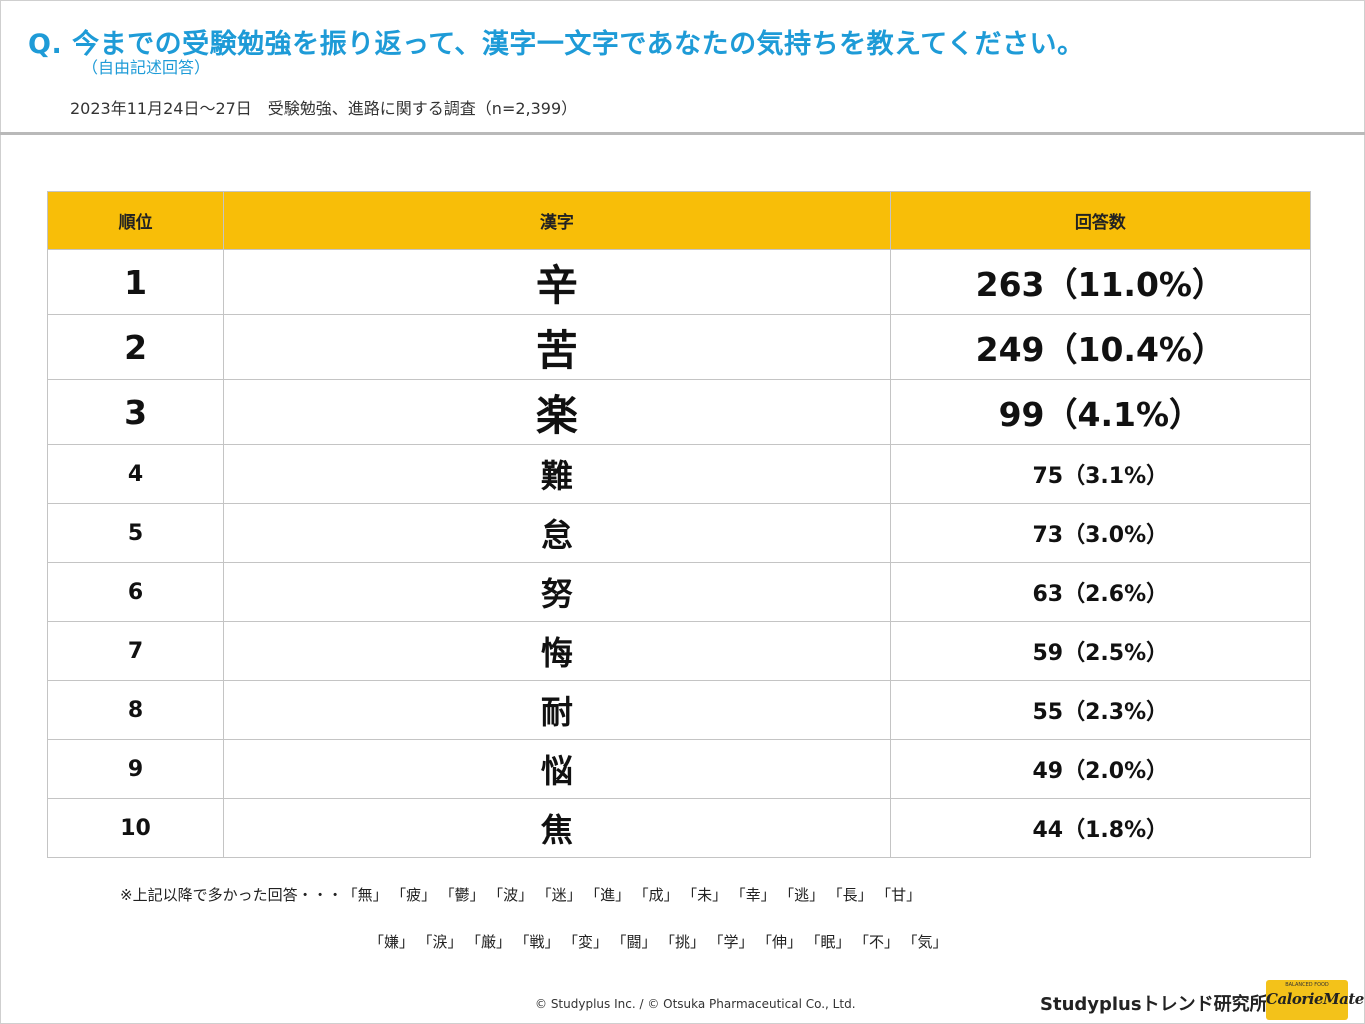 The height and width of the screenshot is (1024, 1365). Describe the element at coordinates (1100, 710) in the screenshot. I see `count-cell: 55（2.3%）` at that location.